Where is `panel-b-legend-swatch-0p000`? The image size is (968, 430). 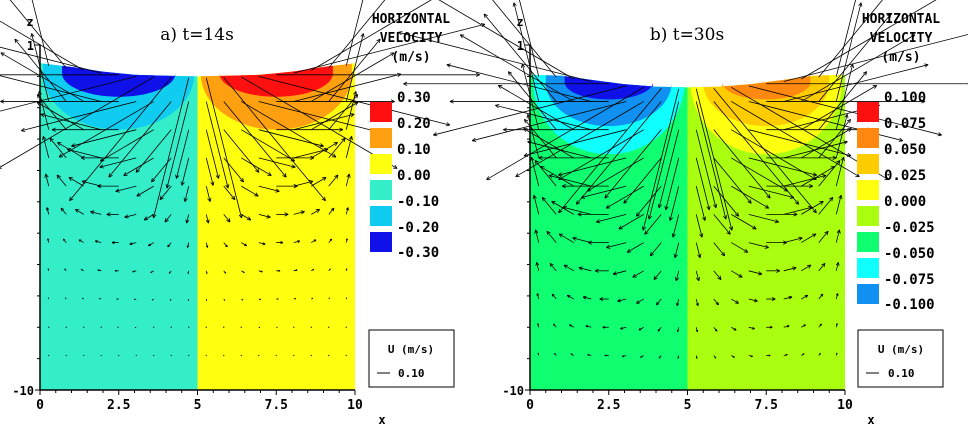
panel-b-legend-swatch-0p000 is located at coordinates (868, 216).